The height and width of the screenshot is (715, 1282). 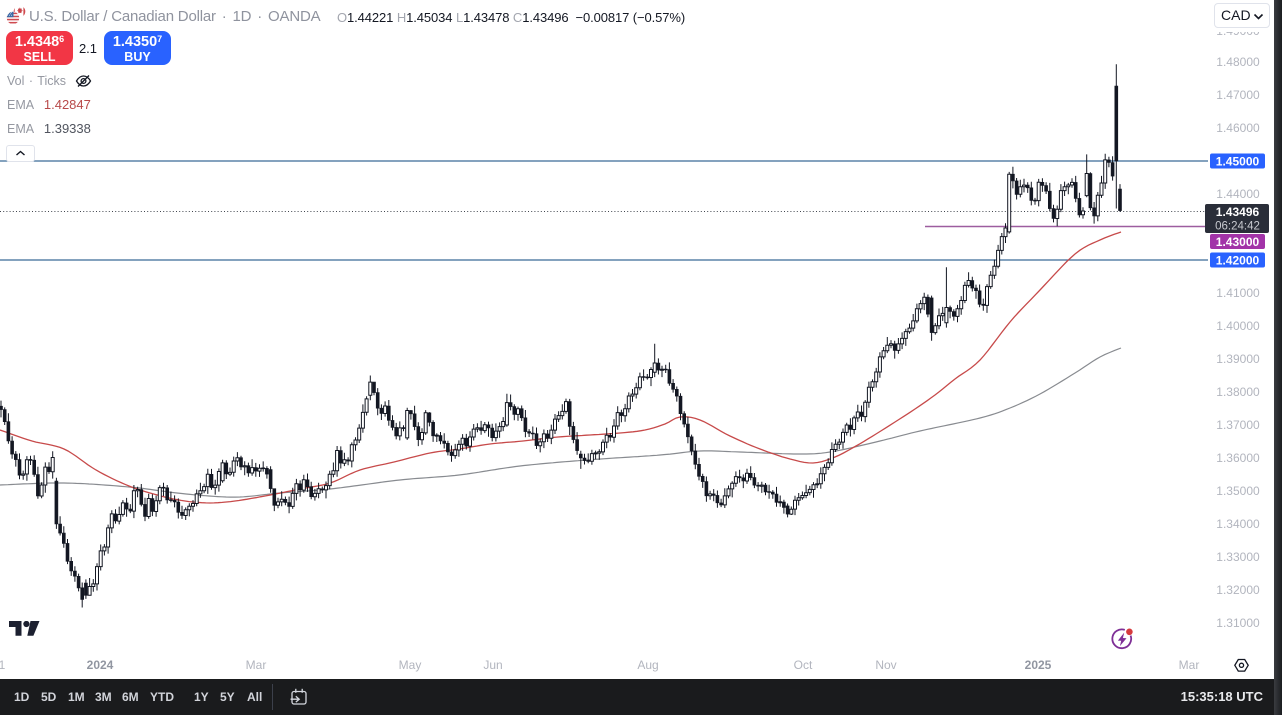 What do you see at coordinates (1238, 524) in the screenshot?
I see `svg-text: 1.34000` at bounding box center [1238, 524].